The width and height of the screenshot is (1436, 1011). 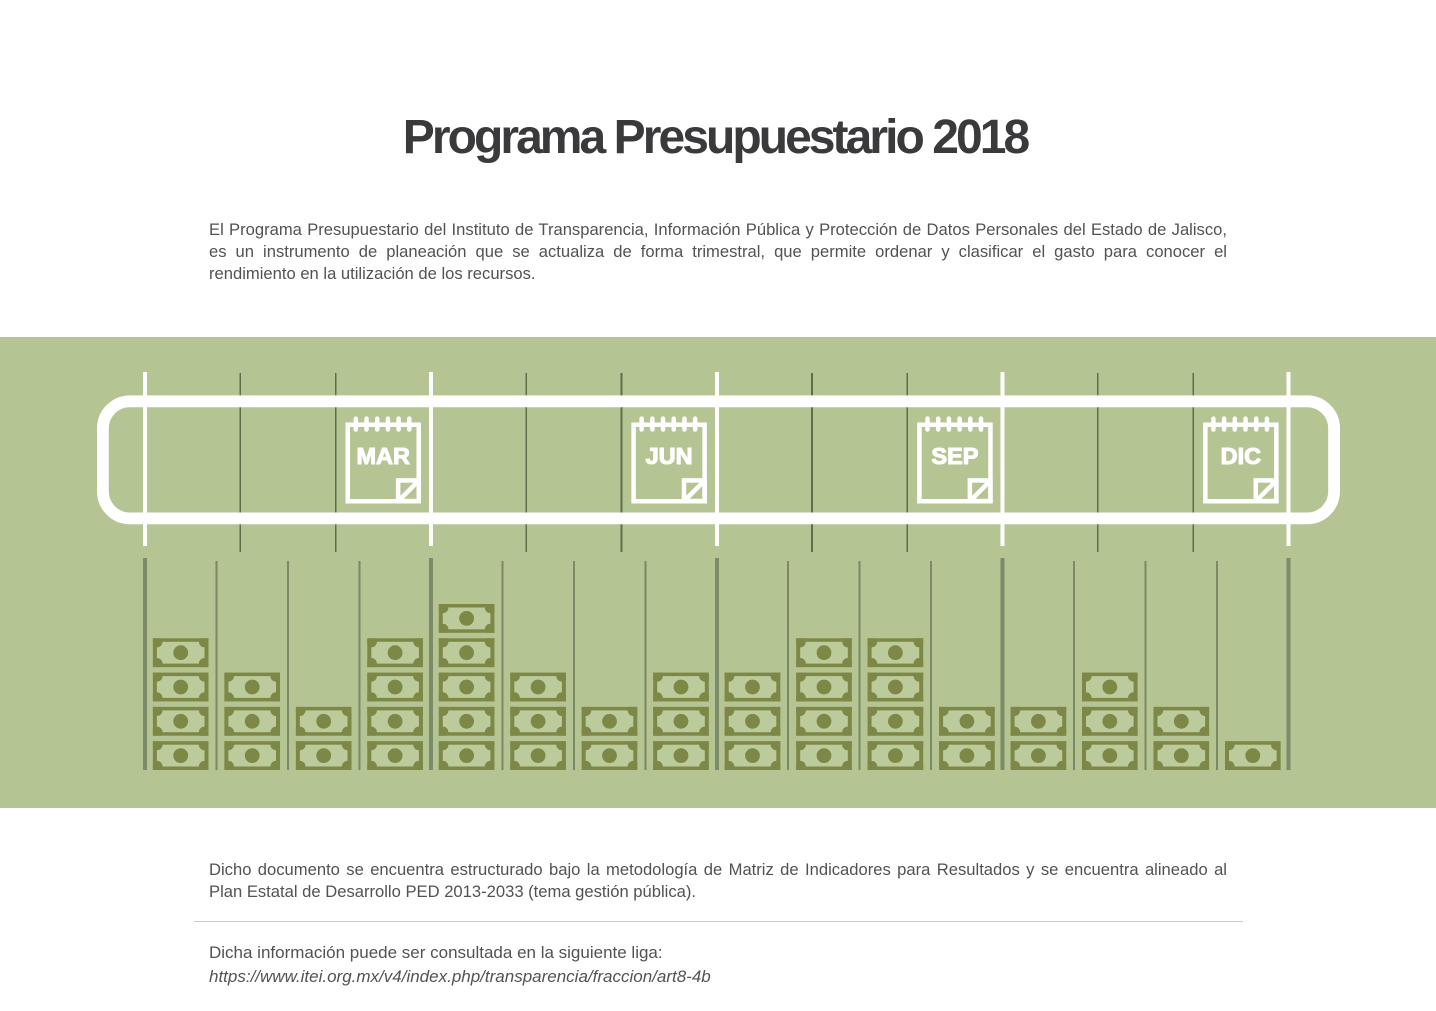 What do you see at coordinates (669, 456) in the screenshot?
I see `svg-text: JUN` at bounding box center [669, 456].